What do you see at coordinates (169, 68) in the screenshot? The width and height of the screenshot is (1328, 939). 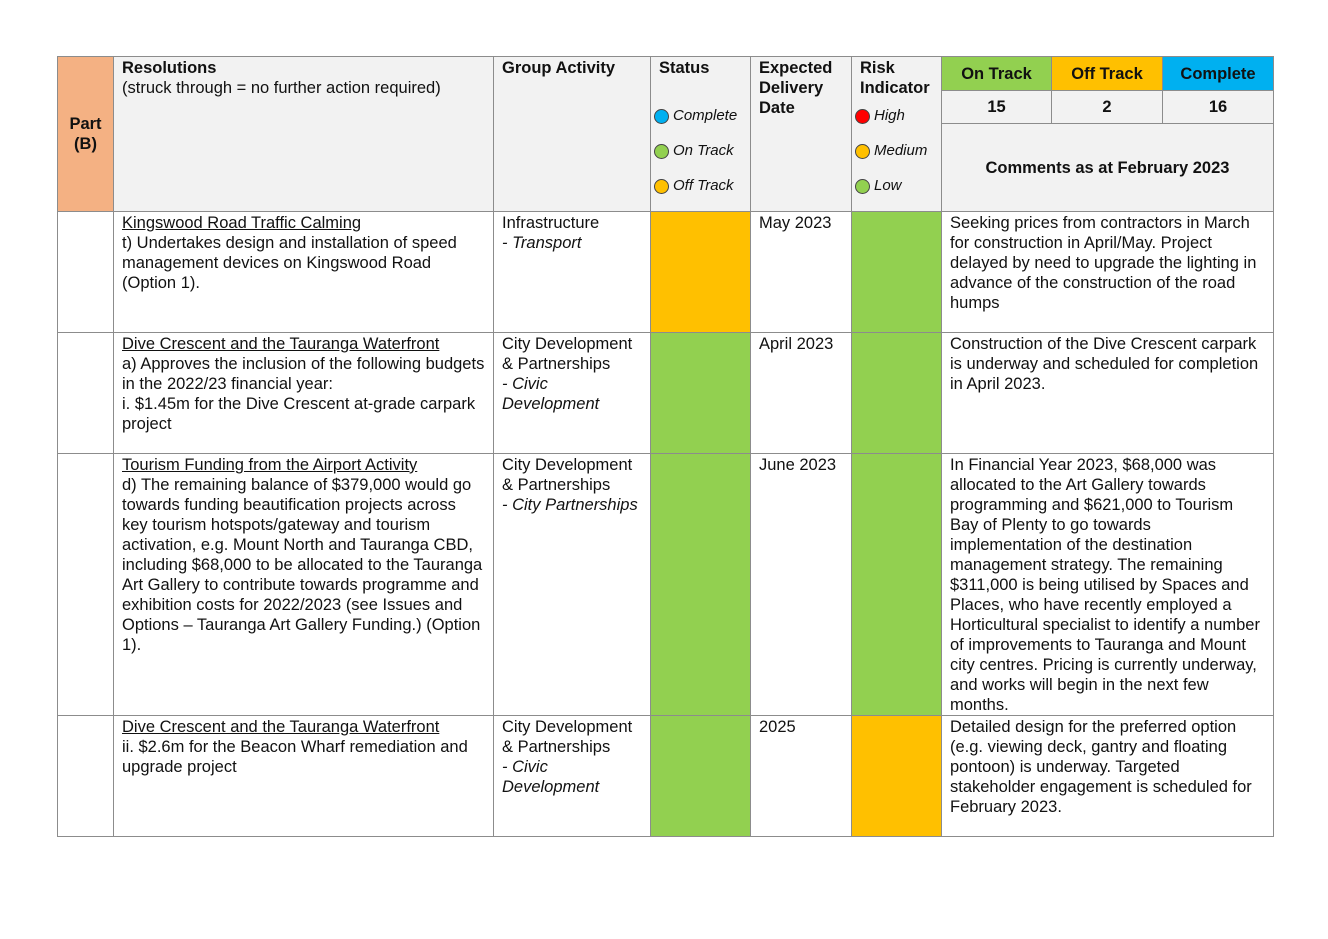 I see `resolutions-title: Resolutions` at bounding box center [169, 68].